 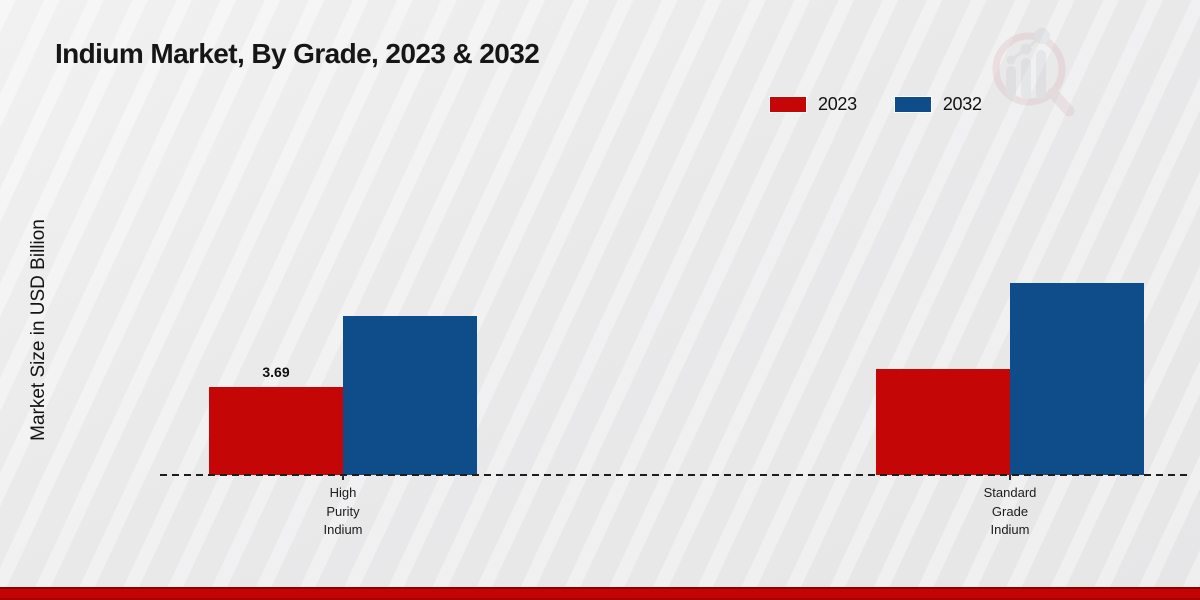 I want to click on legend-swatch-2032, so click(x=912, y=104).